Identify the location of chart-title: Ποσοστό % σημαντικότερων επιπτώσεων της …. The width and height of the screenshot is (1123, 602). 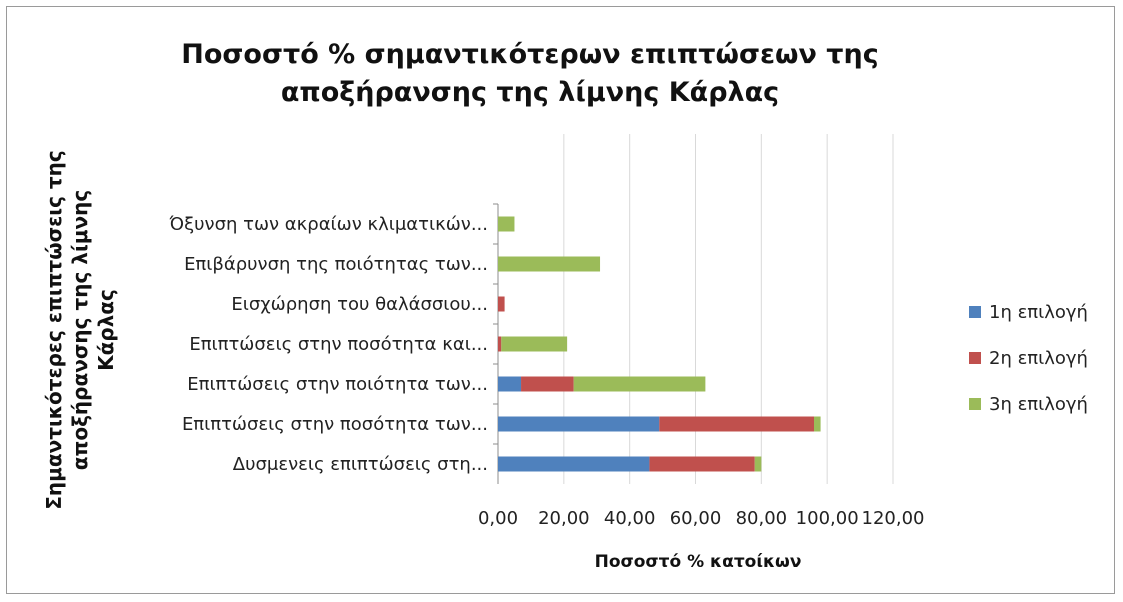
(530, 73).